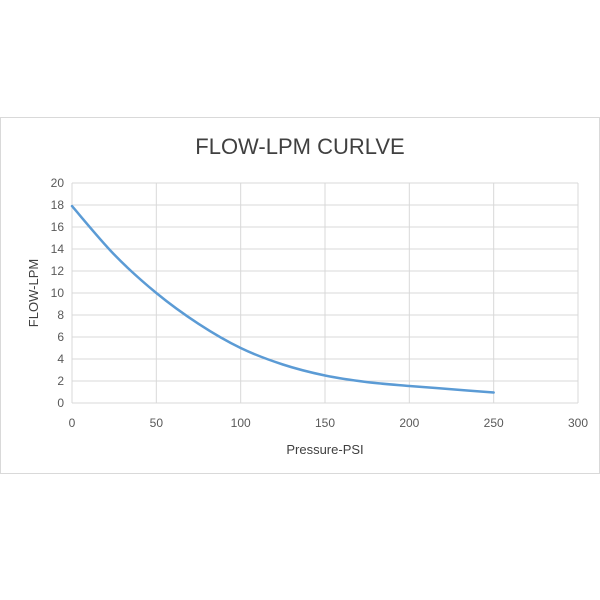 This screenshot has width=600, height=600. I want to click on x-tick-labels: 0 50 100 150 200 250 300, so click(329, 423).